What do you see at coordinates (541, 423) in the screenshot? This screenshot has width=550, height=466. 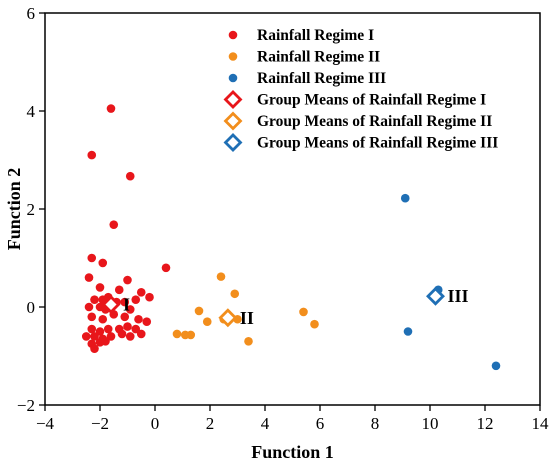 I see `x-tick-label: 14` at bounding box center [541, 423].